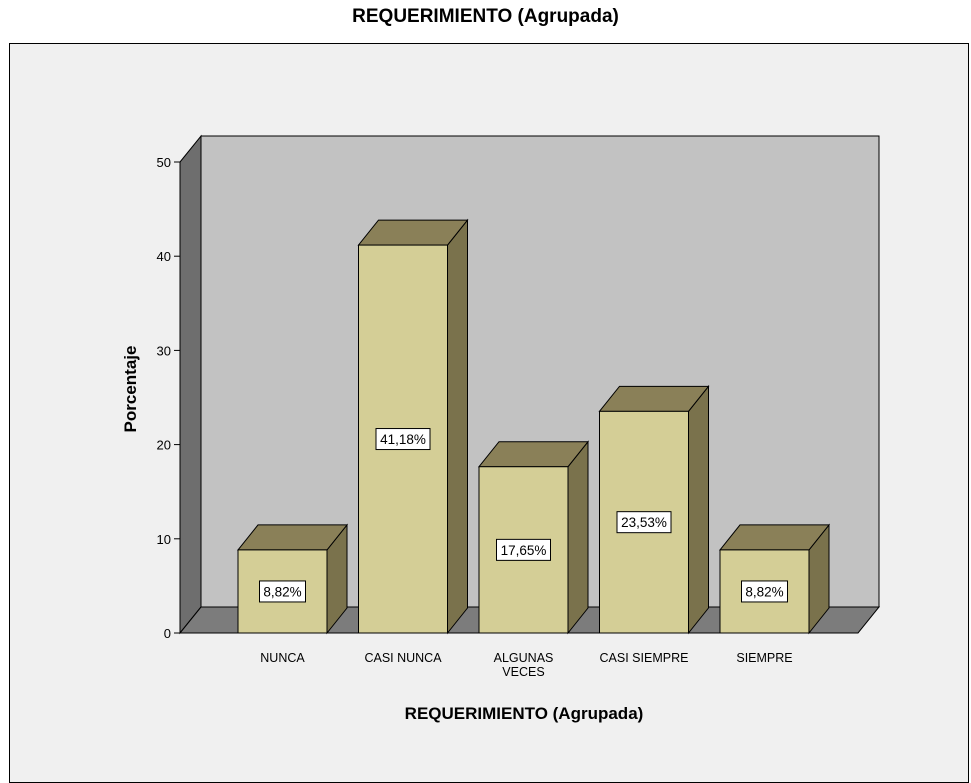  Describe the element at coordinates (524, 713) in the screenshot. I see `x-axis-title: REQUERIMIENTO (Agrupada)` at that location.